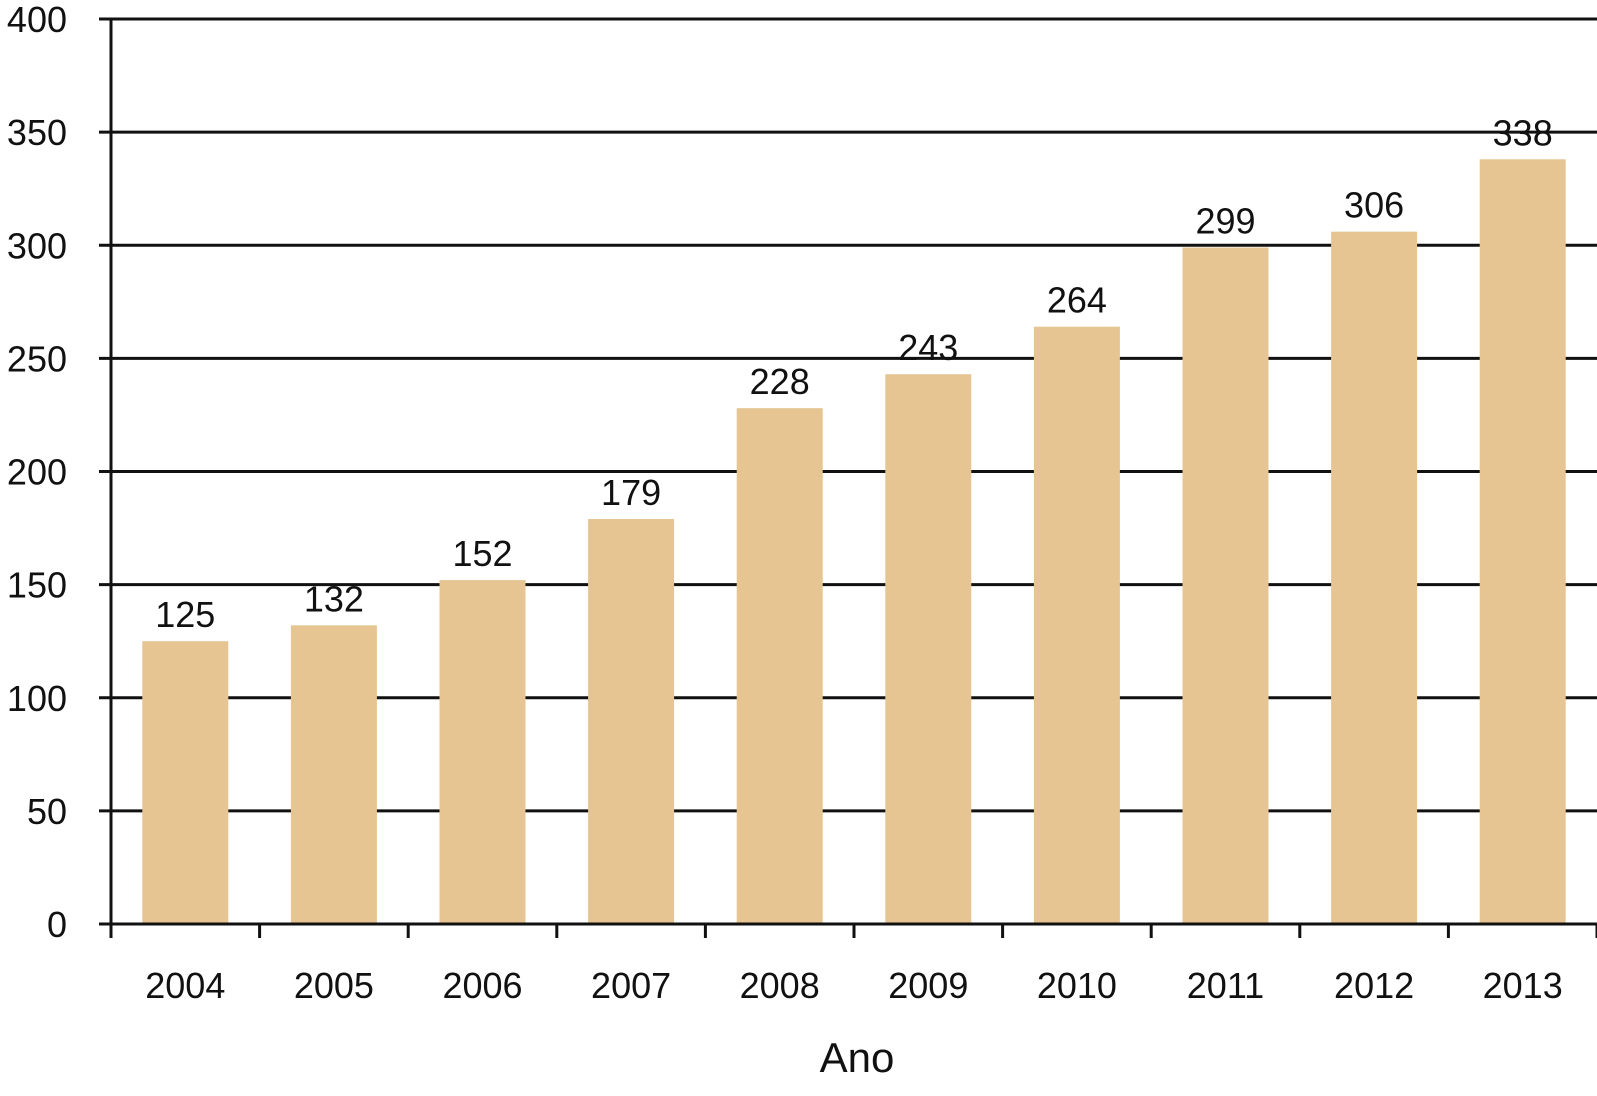 Image resolution: width=1597 pixels, height=1096 pixels. Describe the element at coordinates (928, 985) in the screenshot. I see `x-tick-label: 2009` at that location.